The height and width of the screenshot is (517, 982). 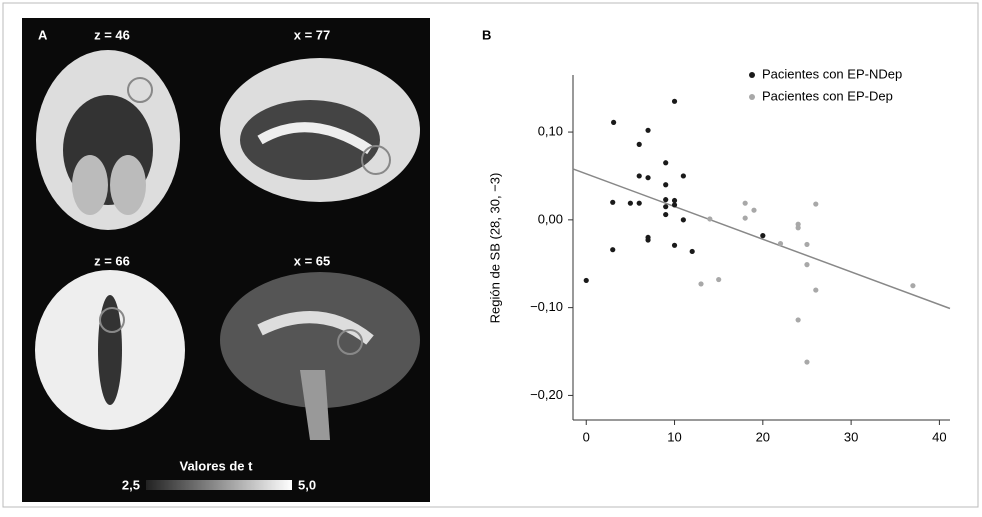 What do you see at coordinates (851, 436) in the screenshot?
I see `x-tick-label: 30` at bounding box center [851, 436].